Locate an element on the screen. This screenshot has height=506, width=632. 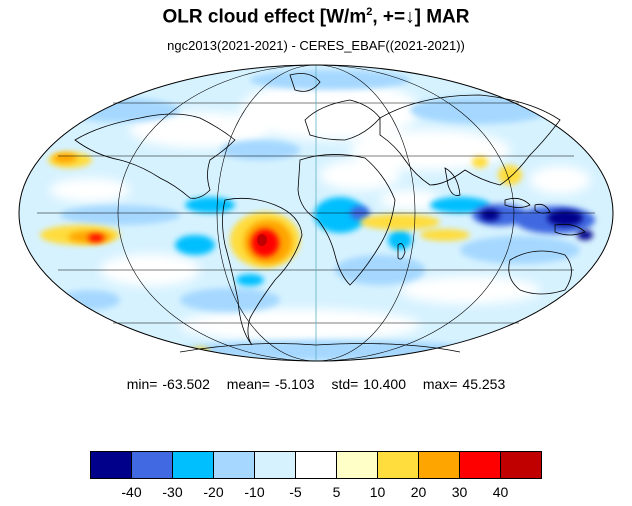
colorbar-label: 40 is located at coordinates (500, 492).